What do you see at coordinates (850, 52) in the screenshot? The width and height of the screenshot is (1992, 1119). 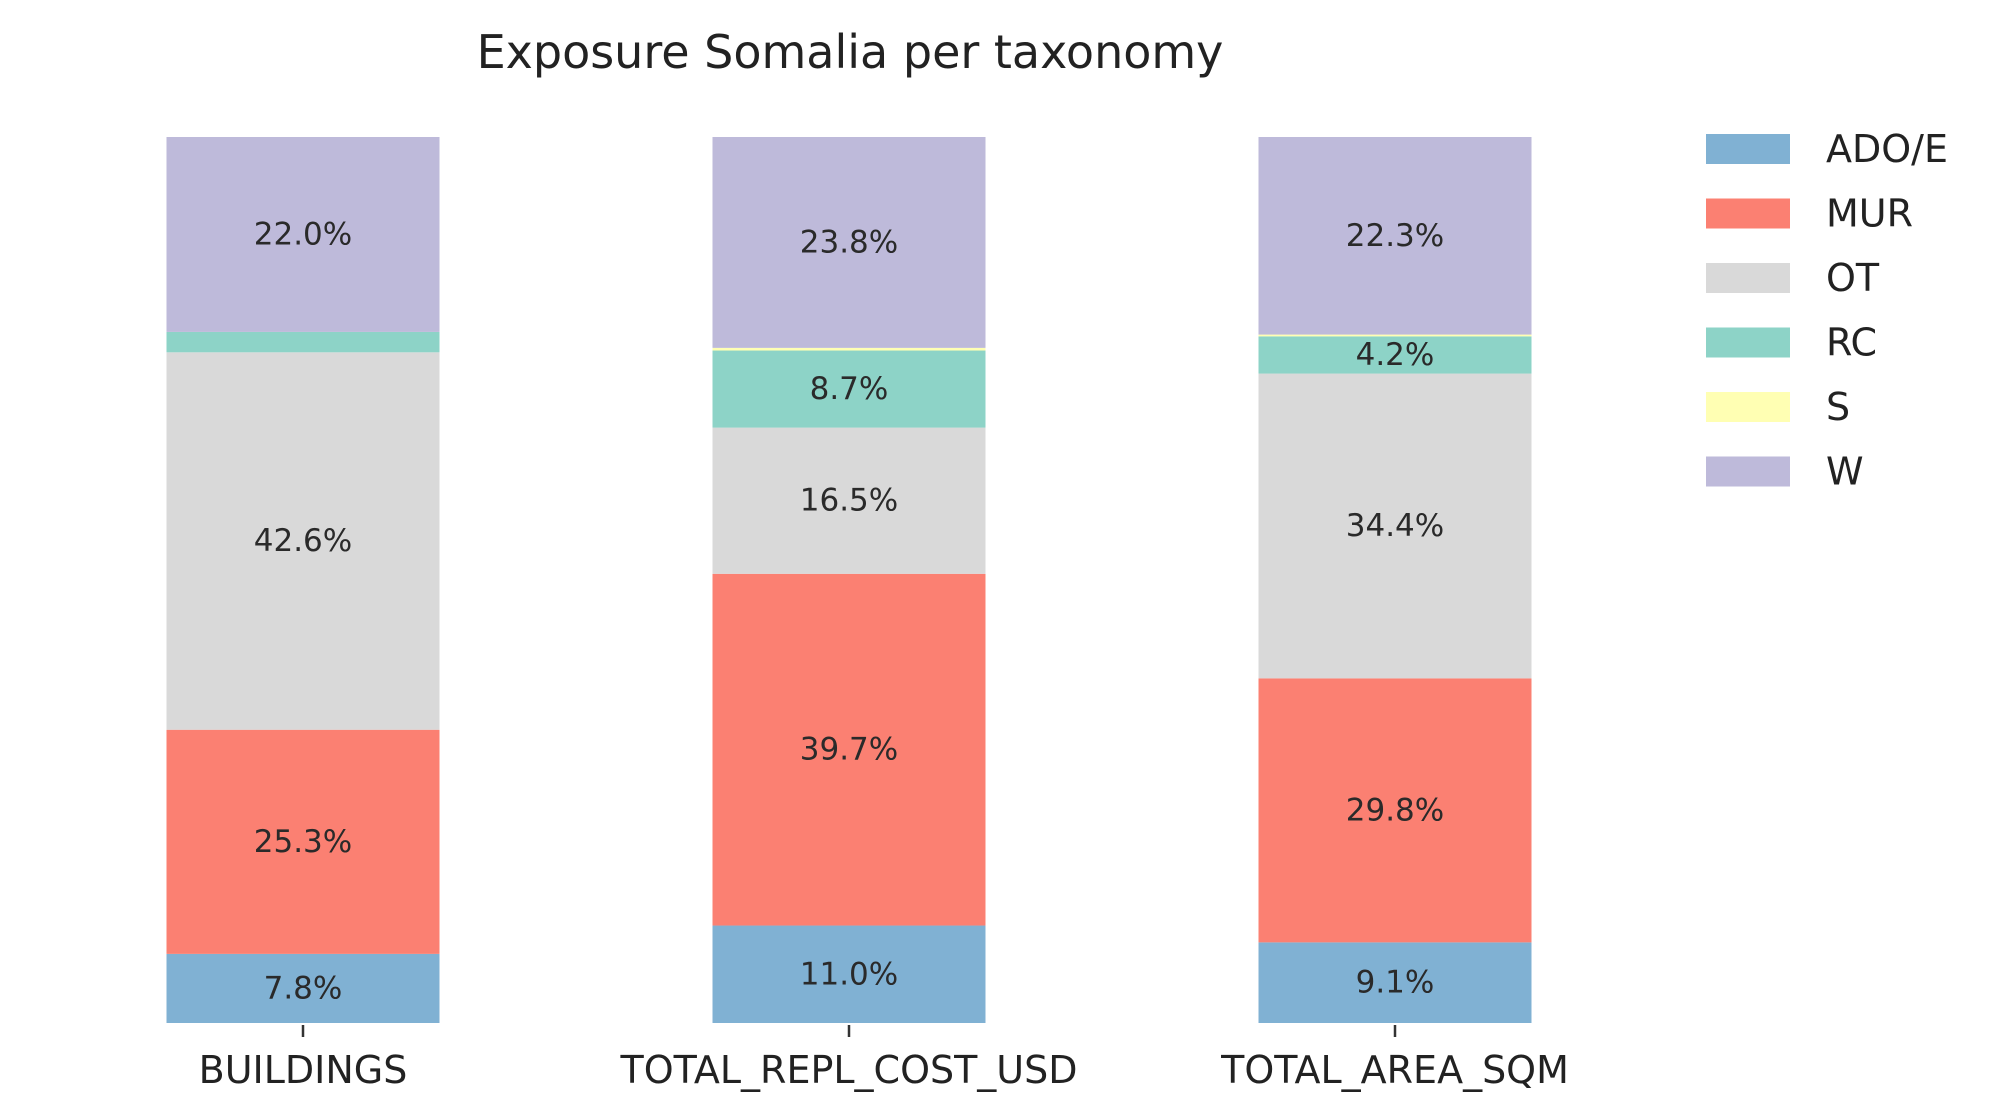 I see `chart-title: Exposure Somalia per taxonomy` at bounding box center [850, 52].